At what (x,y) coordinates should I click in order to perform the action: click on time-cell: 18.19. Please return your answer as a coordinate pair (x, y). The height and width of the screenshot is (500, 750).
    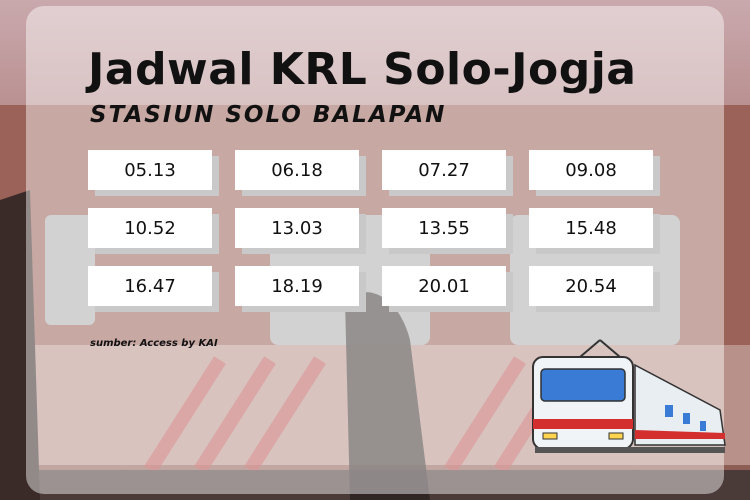
    Looking at the image, I should click on (297, 286).